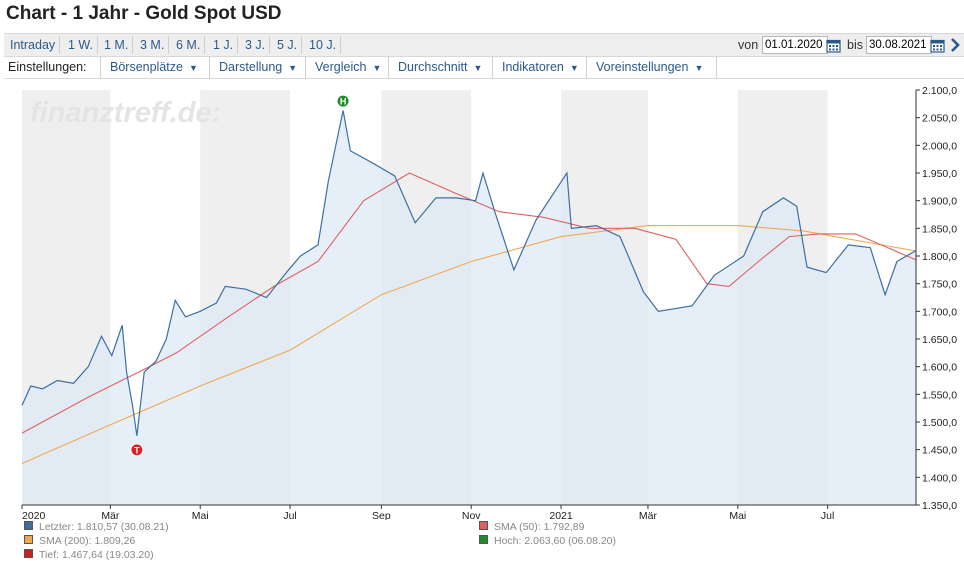 The width and height of the screenshot is (964, 568). I want to click on range-3m-button: 3 M., so click(153, 45).